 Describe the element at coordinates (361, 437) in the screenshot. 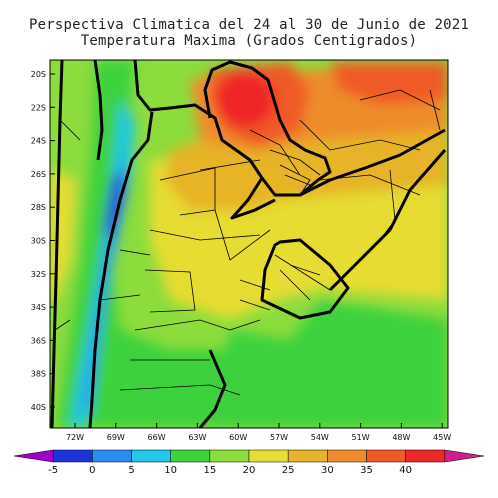

I see `lon-label: 51W` at that location.